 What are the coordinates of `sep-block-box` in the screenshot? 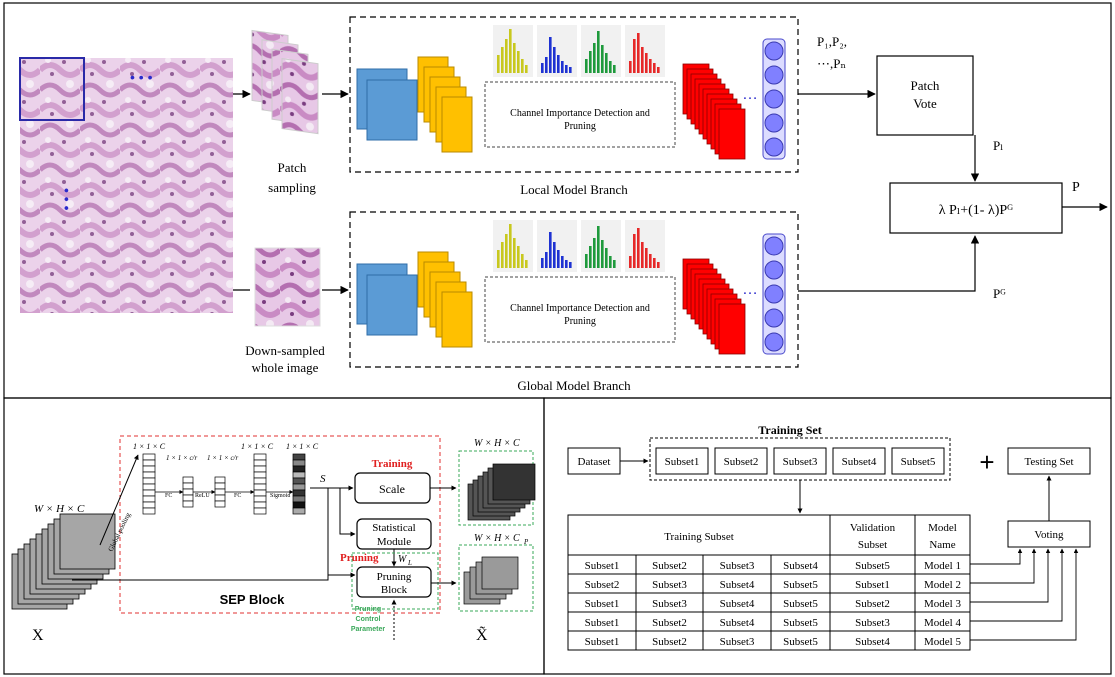 It's located at (280, 524).